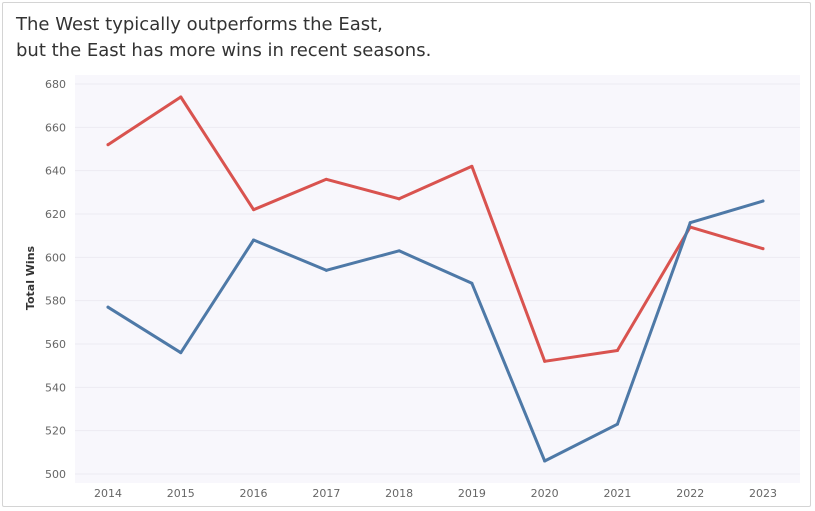  Describe the element at coordinates (399, 493) in the screenshot. I see `x-tick-label: 2018` at that location.